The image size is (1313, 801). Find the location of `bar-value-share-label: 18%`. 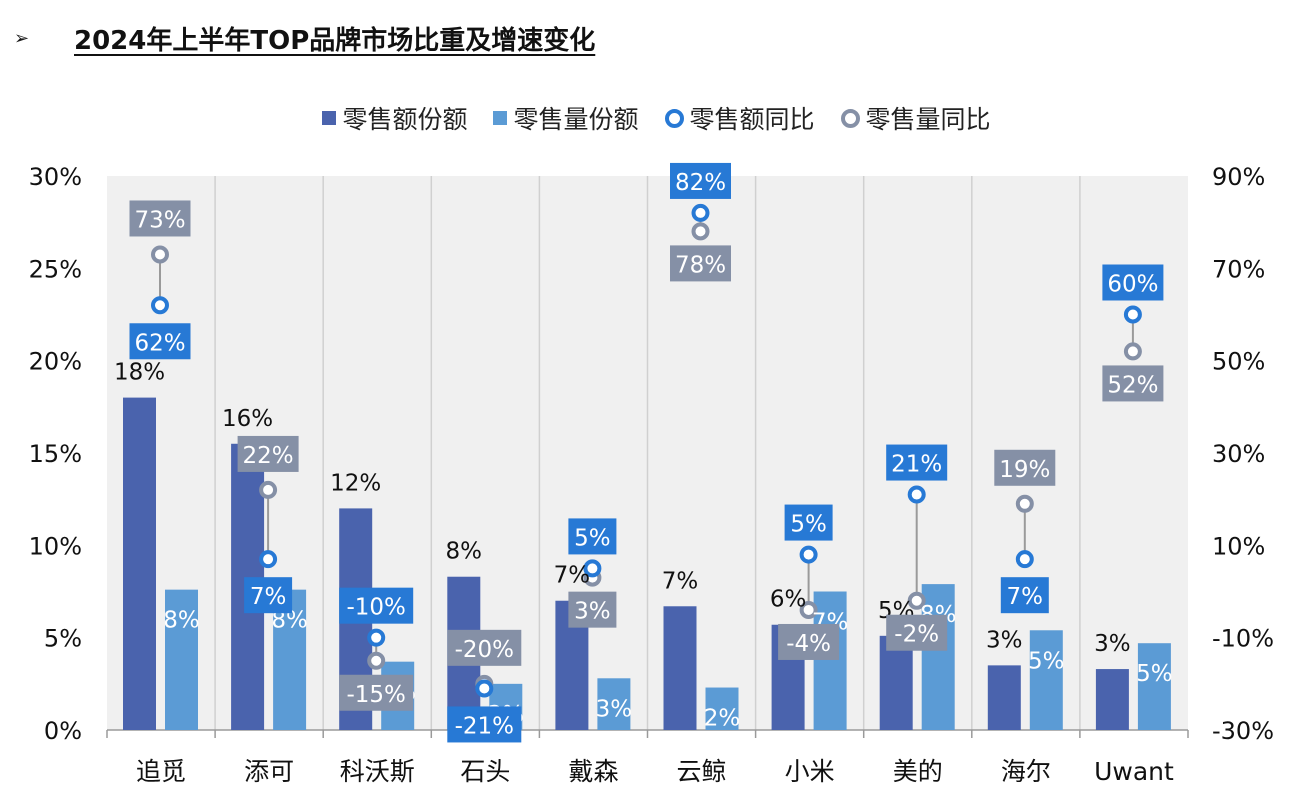

bar-value-share-label: 18% is located at coordinates (139, 373).